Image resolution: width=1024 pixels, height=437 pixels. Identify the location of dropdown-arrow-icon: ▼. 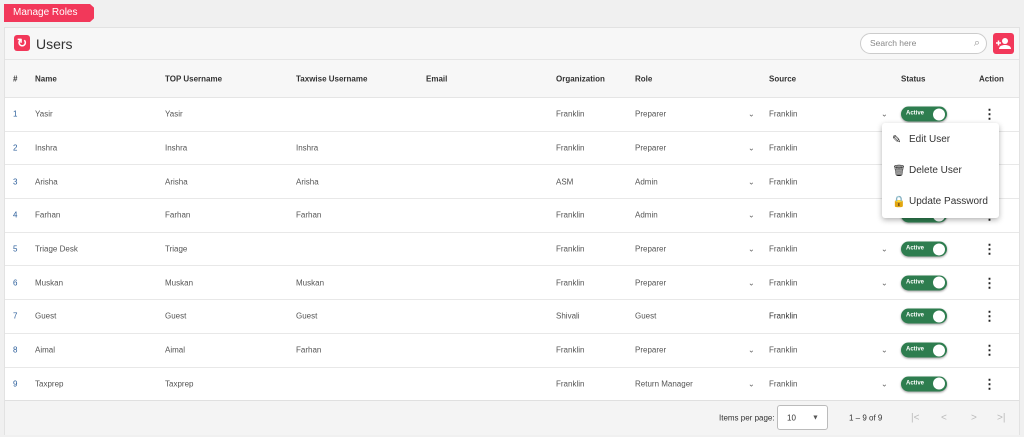
(815, 417).